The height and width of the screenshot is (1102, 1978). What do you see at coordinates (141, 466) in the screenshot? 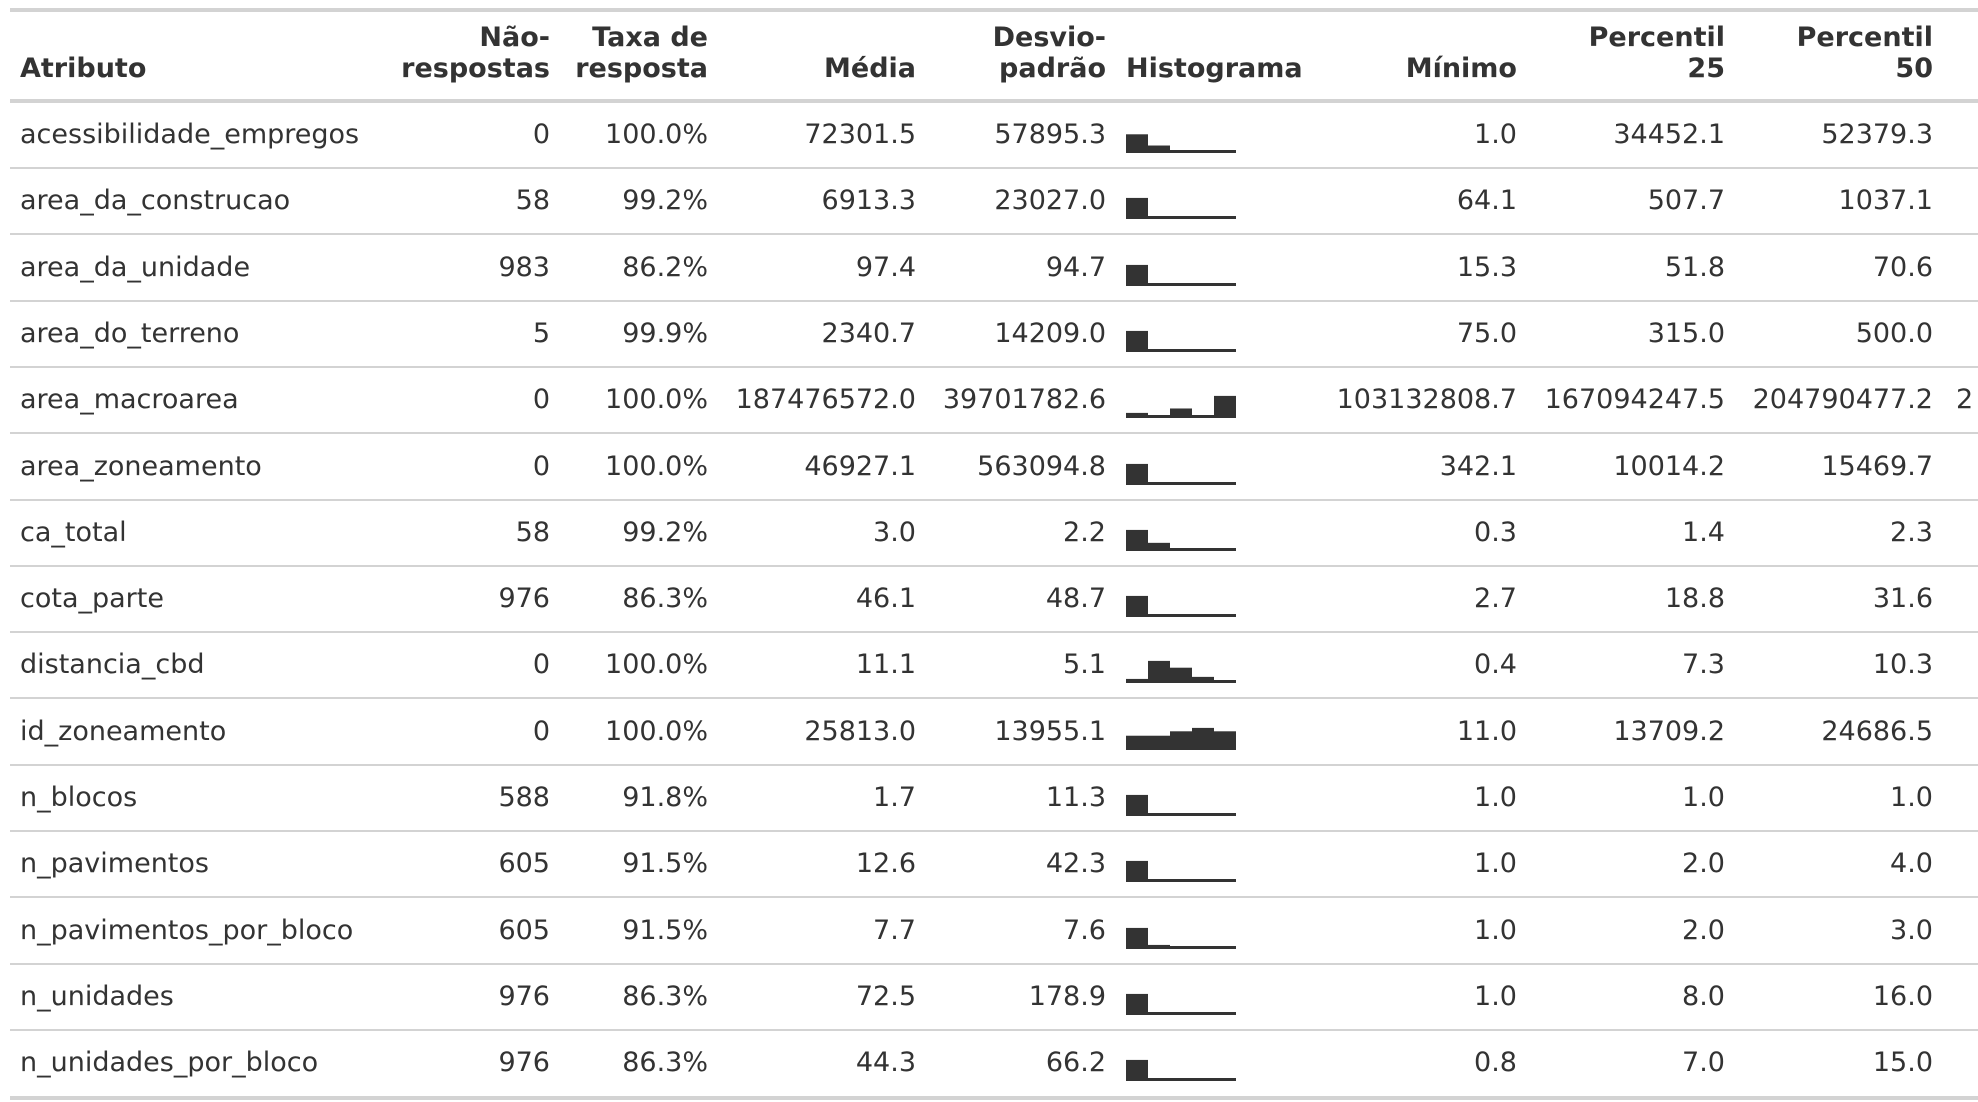
I see `cell-atributo: area_zoneamento` at bounding box center [141, 466].